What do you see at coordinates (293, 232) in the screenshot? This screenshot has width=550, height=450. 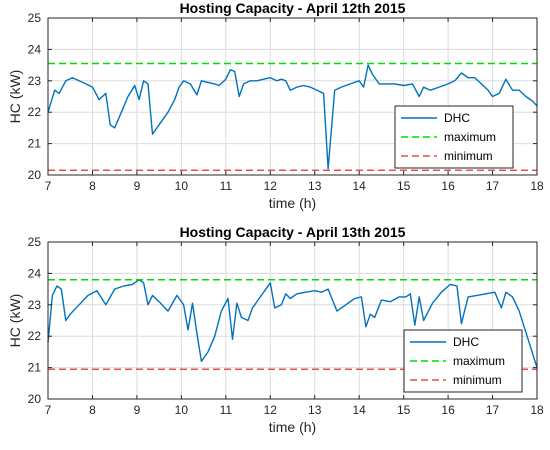 I see `chart-title: Hosting Capacity - April 13th 2015` at bounding box center [293, 232].